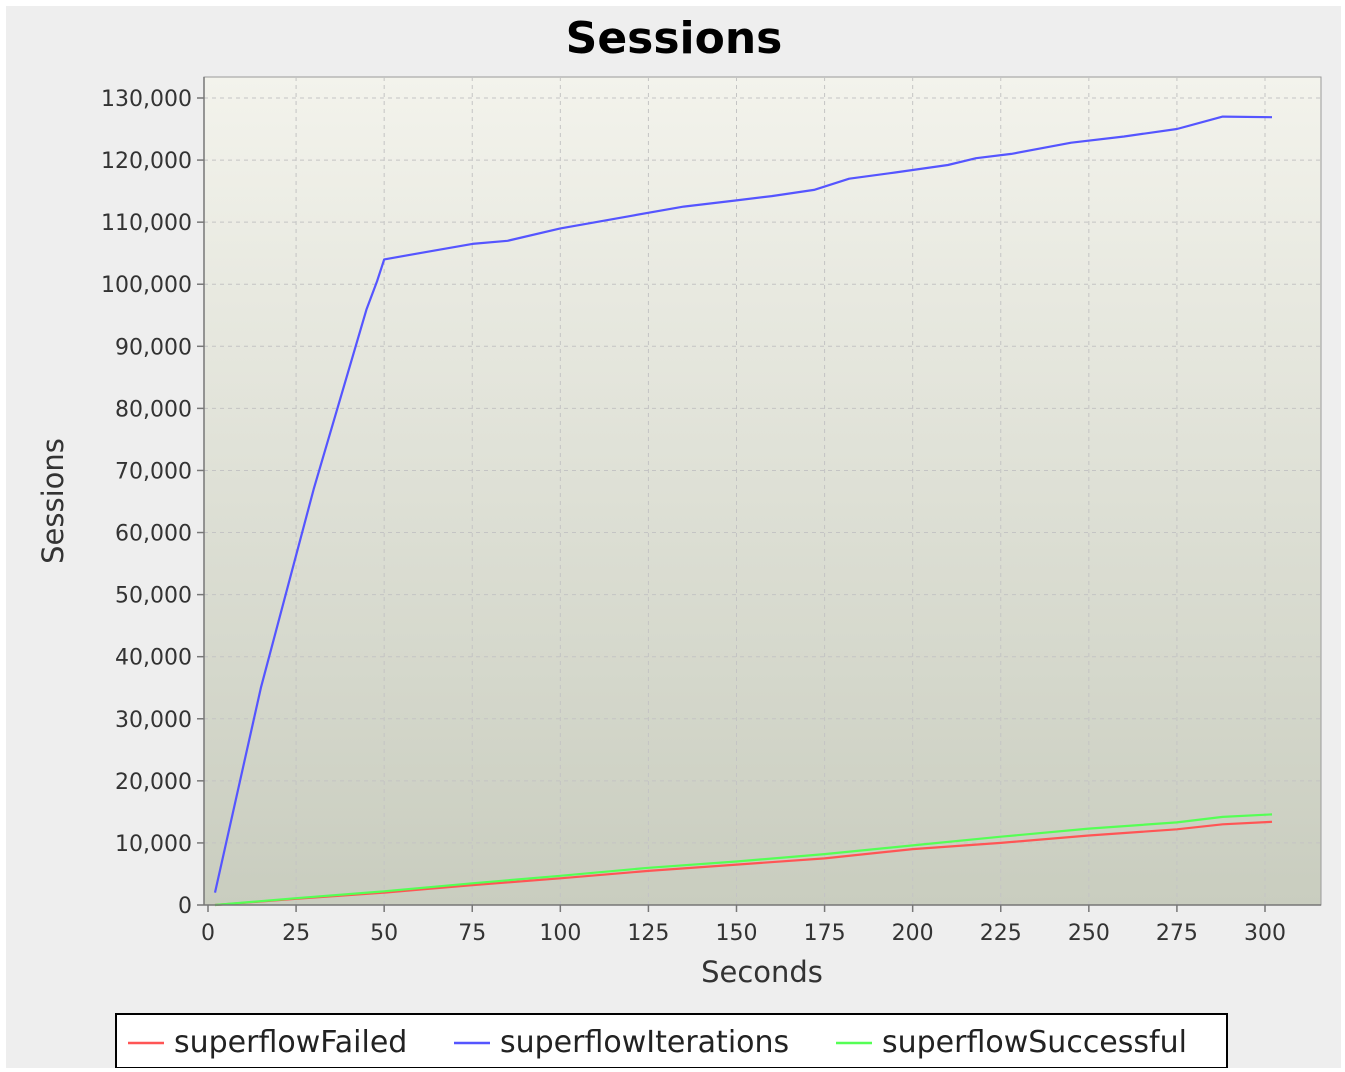 This screenshot has height=1072, width=1345. What do you see at coordinates (146, 161) in the screenshot?
I see `y-tick-label: 120,000` at bounding box center [146, 161].